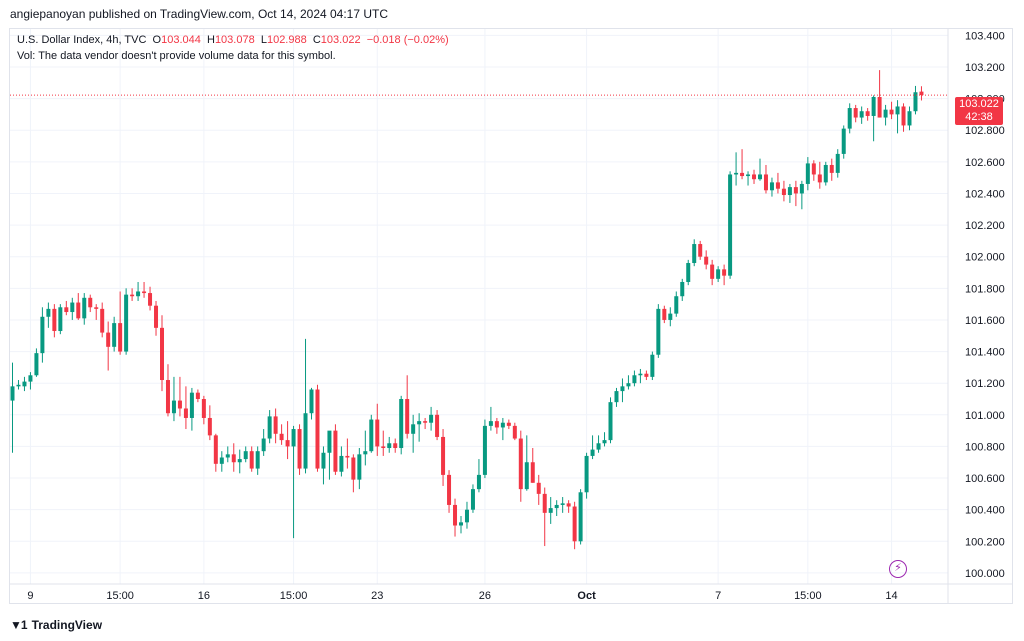 This screenshot has height=641, width=1024. Describe the element at coordinates (898, 569) in the screenshot. I see `bolt-icon: ⚡` at that location.